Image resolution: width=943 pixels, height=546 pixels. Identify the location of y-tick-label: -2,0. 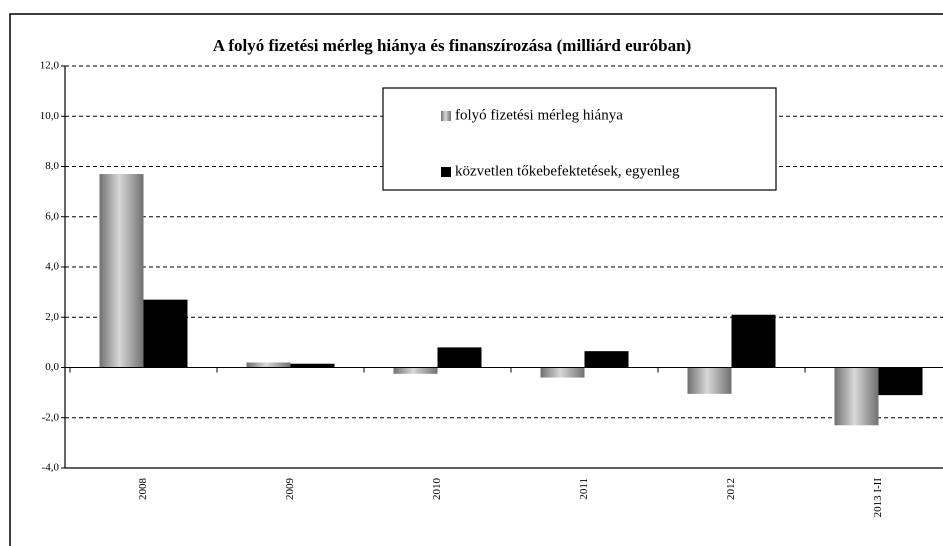
(51, 417).